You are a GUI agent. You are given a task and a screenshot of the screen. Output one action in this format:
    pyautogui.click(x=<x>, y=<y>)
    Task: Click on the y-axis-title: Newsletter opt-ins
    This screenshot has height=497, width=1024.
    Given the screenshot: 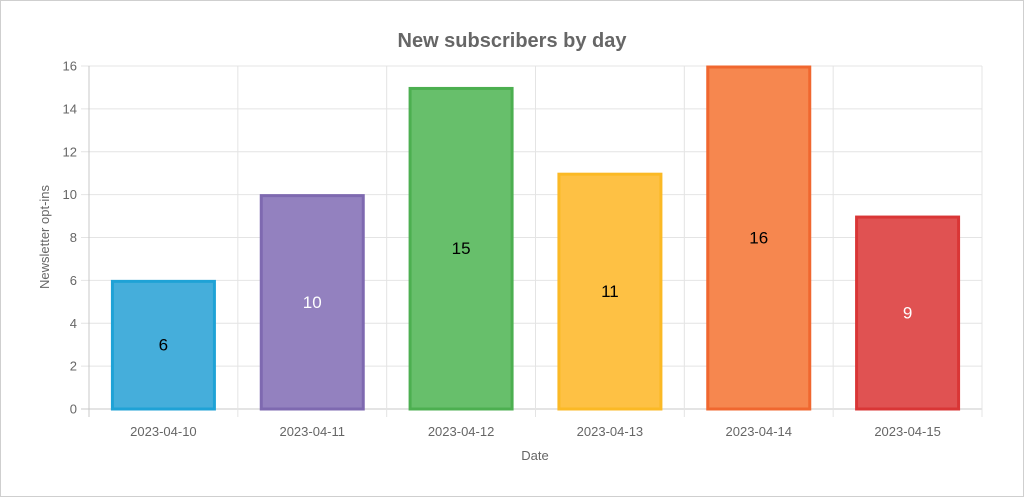 What is the action you would take?
    pyautogui.click(x=44, y=236)
    